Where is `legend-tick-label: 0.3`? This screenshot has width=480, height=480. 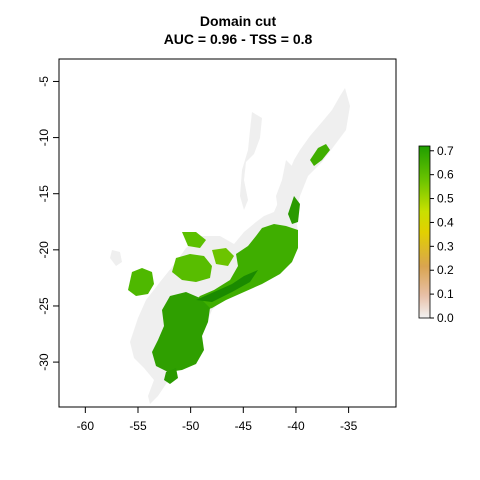 legend-tick-label: 0.3 is located at coordinates (445, 246).